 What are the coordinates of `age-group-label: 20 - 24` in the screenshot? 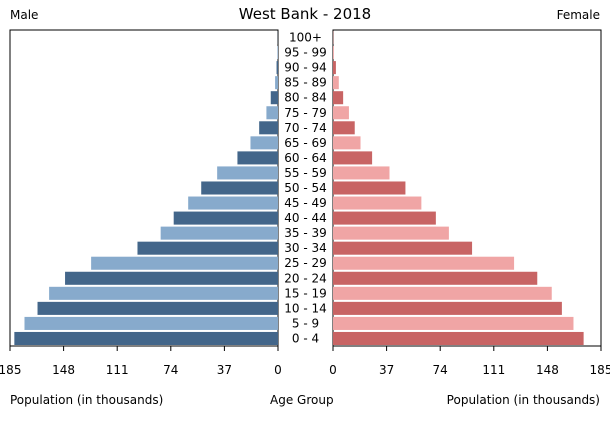 It's located at (305, 278).